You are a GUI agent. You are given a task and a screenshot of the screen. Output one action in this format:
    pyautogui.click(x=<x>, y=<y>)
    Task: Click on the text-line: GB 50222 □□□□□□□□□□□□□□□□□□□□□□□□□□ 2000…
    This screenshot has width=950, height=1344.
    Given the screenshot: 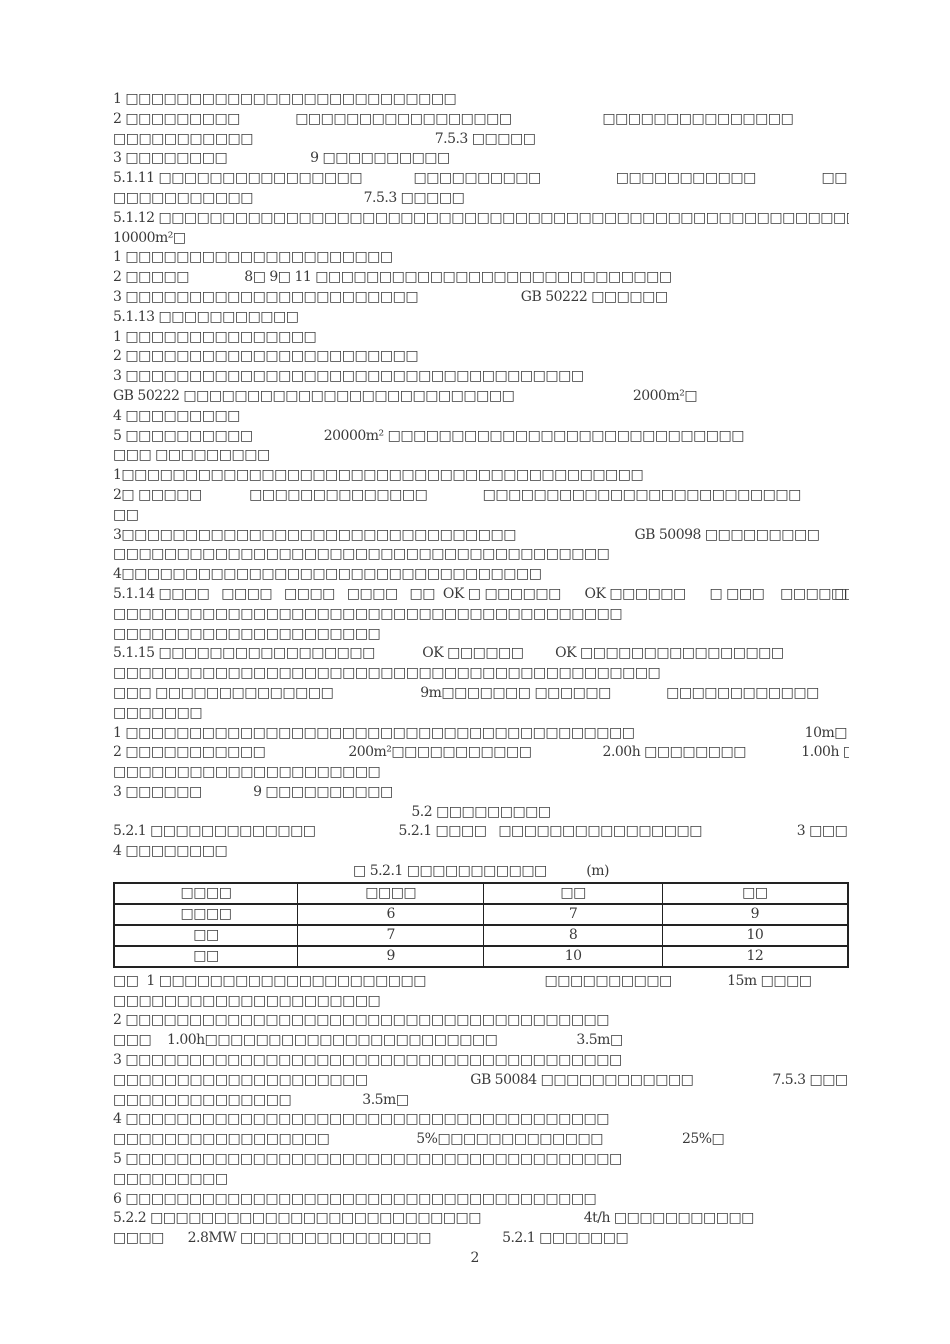 What is the action you would take?
    pyautogui.click(x=405, y=395)
    